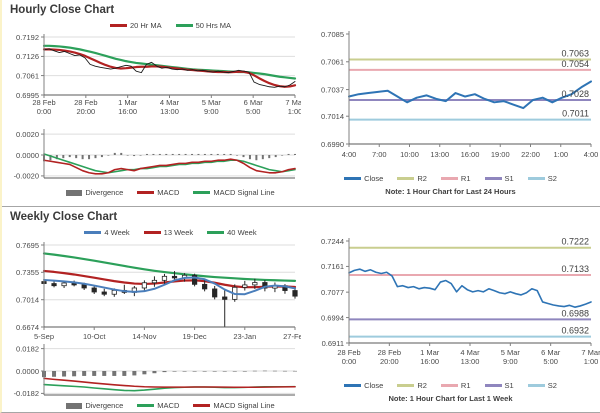 The height and width of the screenshot is (413, 600). Describe the element at coordinates (169, 68) in the screenshot. I see `series-20 Hr MA` at that location.